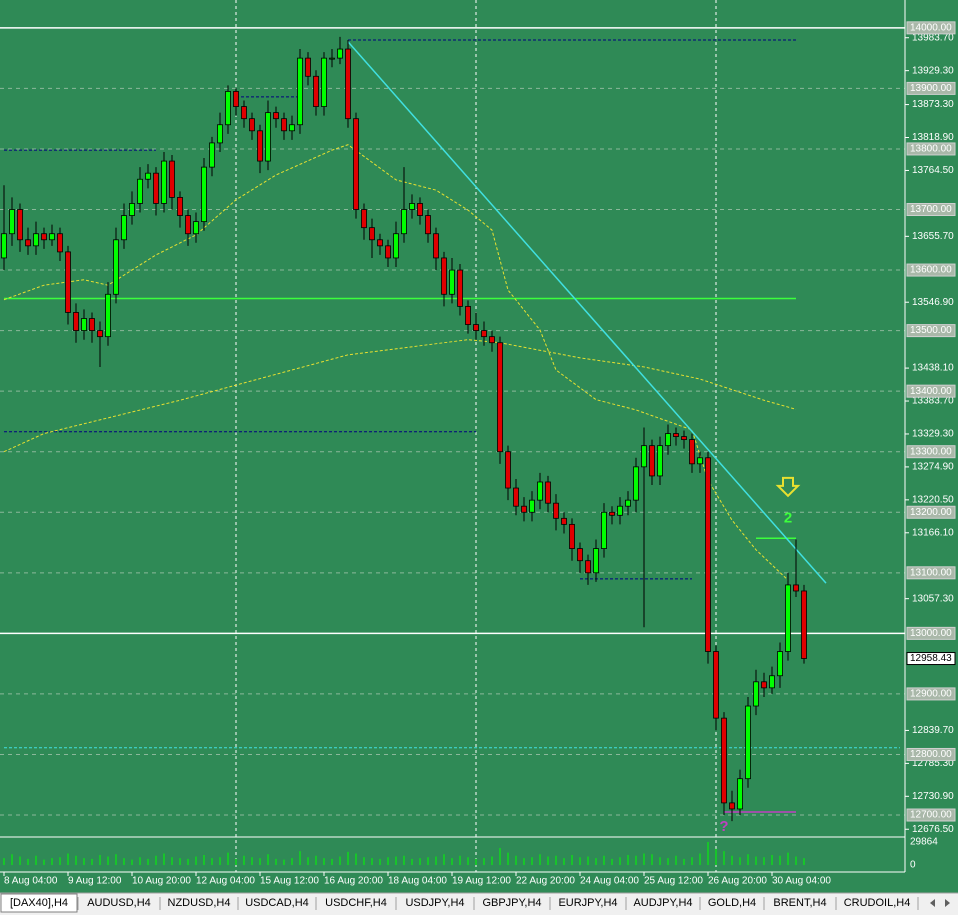 The width and height of the screenshot is (958, 915). What do you see at coordinates (417, 881) in the screenshot?
I see `x-tick-label: 18 Aug 04:00` at bounding box center [417, 881].